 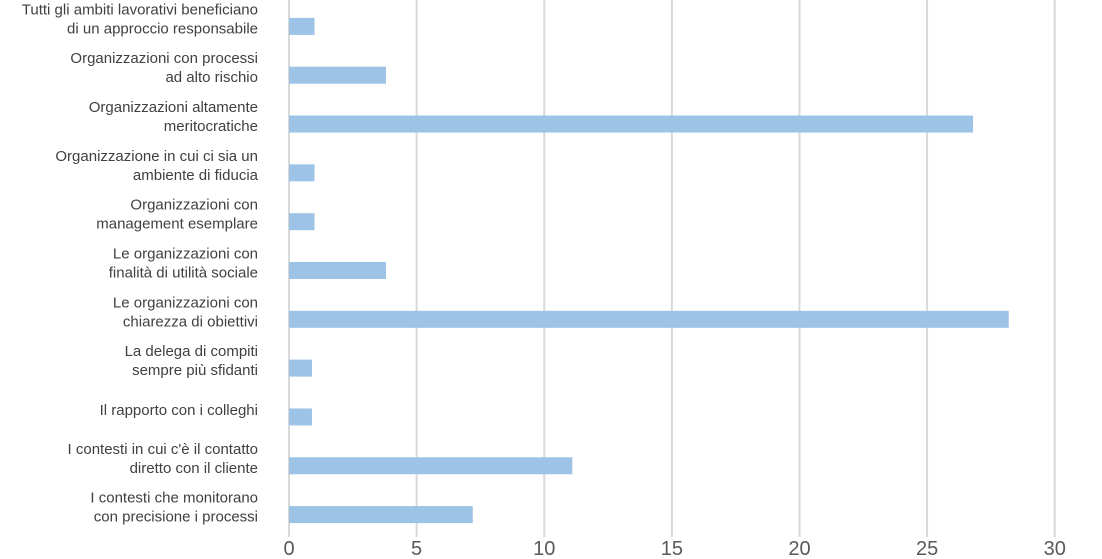 What do you see at coordinates (1055, 548) in the screenshot?
I see `x-tick-label: 30` at bounding box center [1055, 548].